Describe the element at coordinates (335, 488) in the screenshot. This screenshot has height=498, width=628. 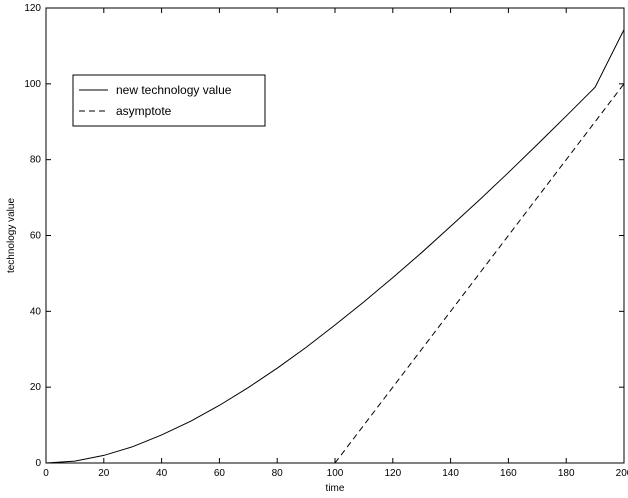
I see `x-axis-title: time` at that location.